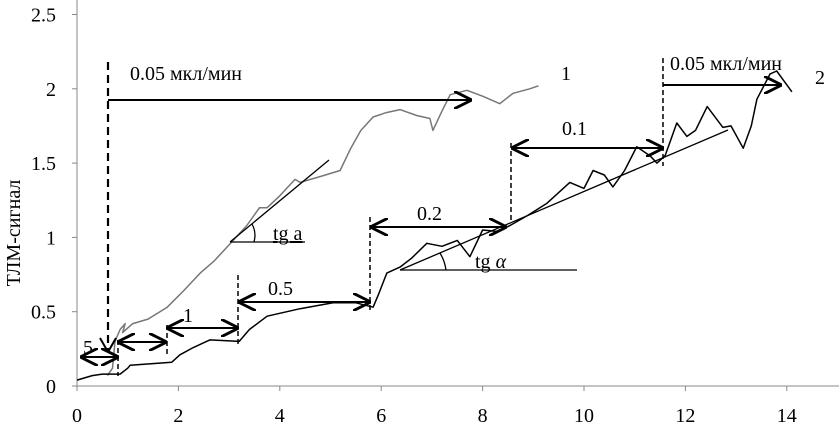 Image resolution: width=839 pixels, height=435 pixels. What do you see at coordinates (820, 78) in the screenshot?
I see `curve-label-2: 2` at bounding box center [820, 78].